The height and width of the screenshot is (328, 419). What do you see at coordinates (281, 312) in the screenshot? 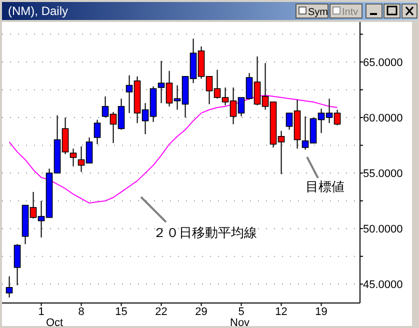
I see `x-tick-label: 12` at bounding box center [281, 312].